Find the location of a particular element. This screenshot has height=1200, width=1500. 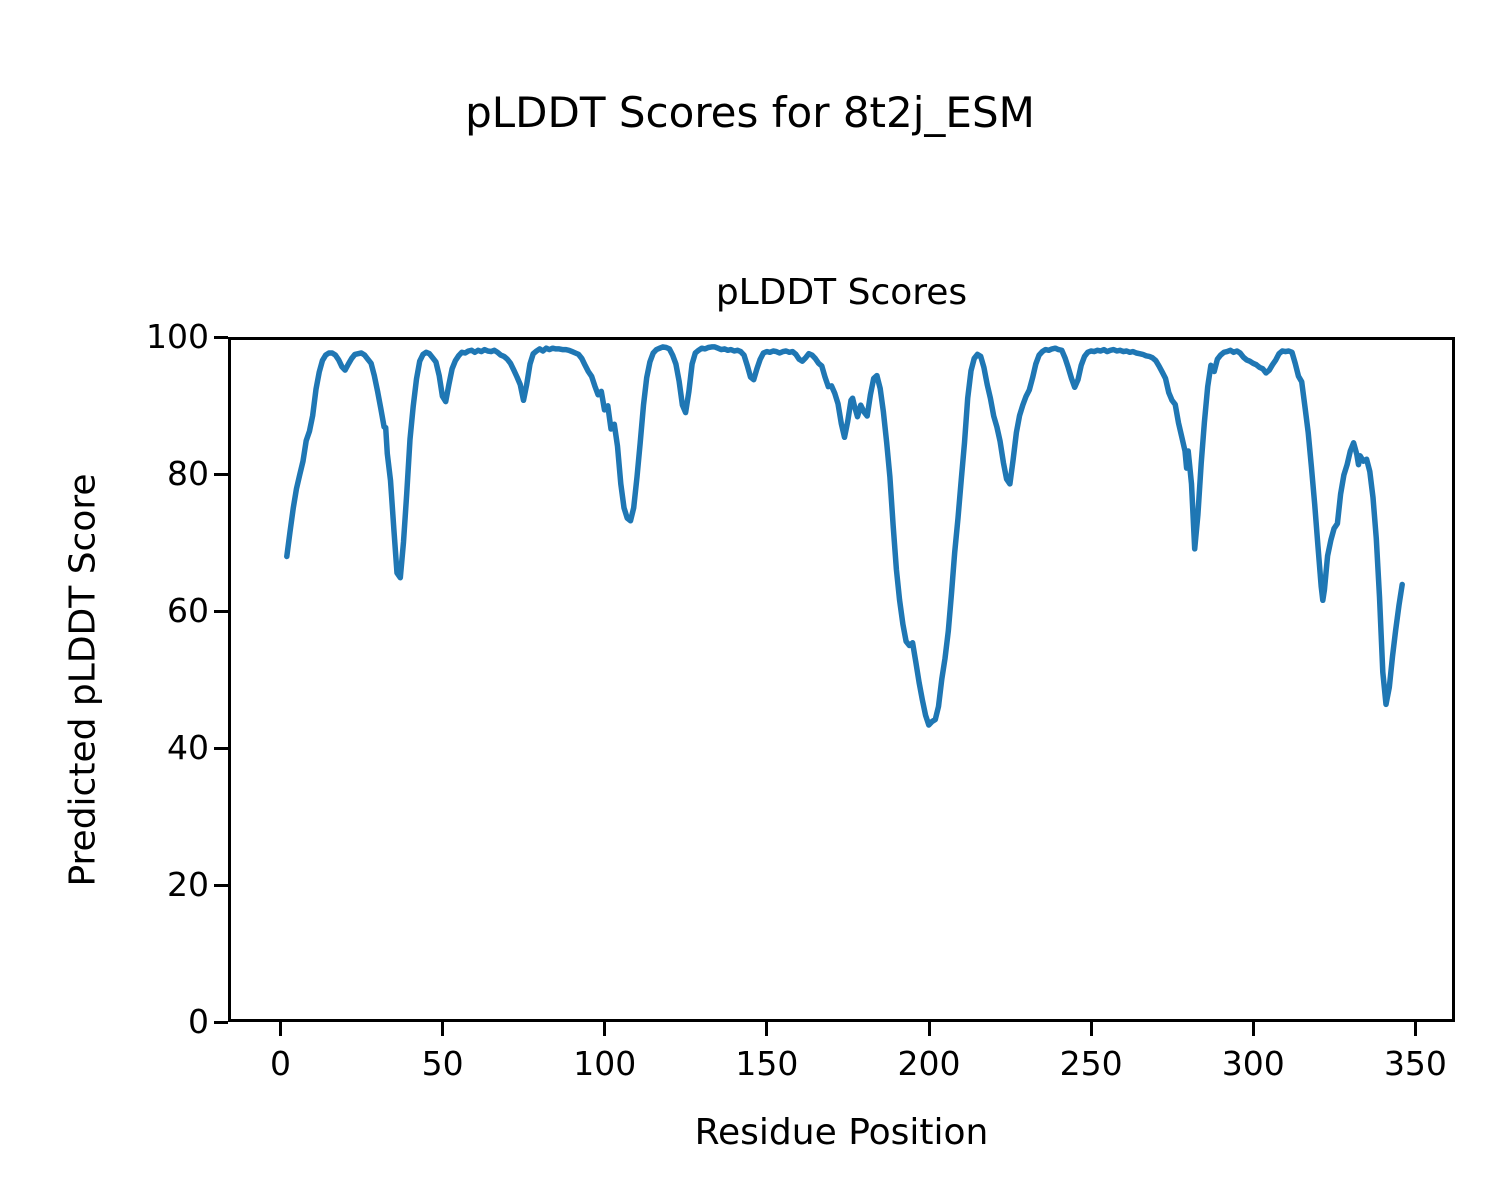

x-tick-label: 150 is located at coordinates (767, 1063).